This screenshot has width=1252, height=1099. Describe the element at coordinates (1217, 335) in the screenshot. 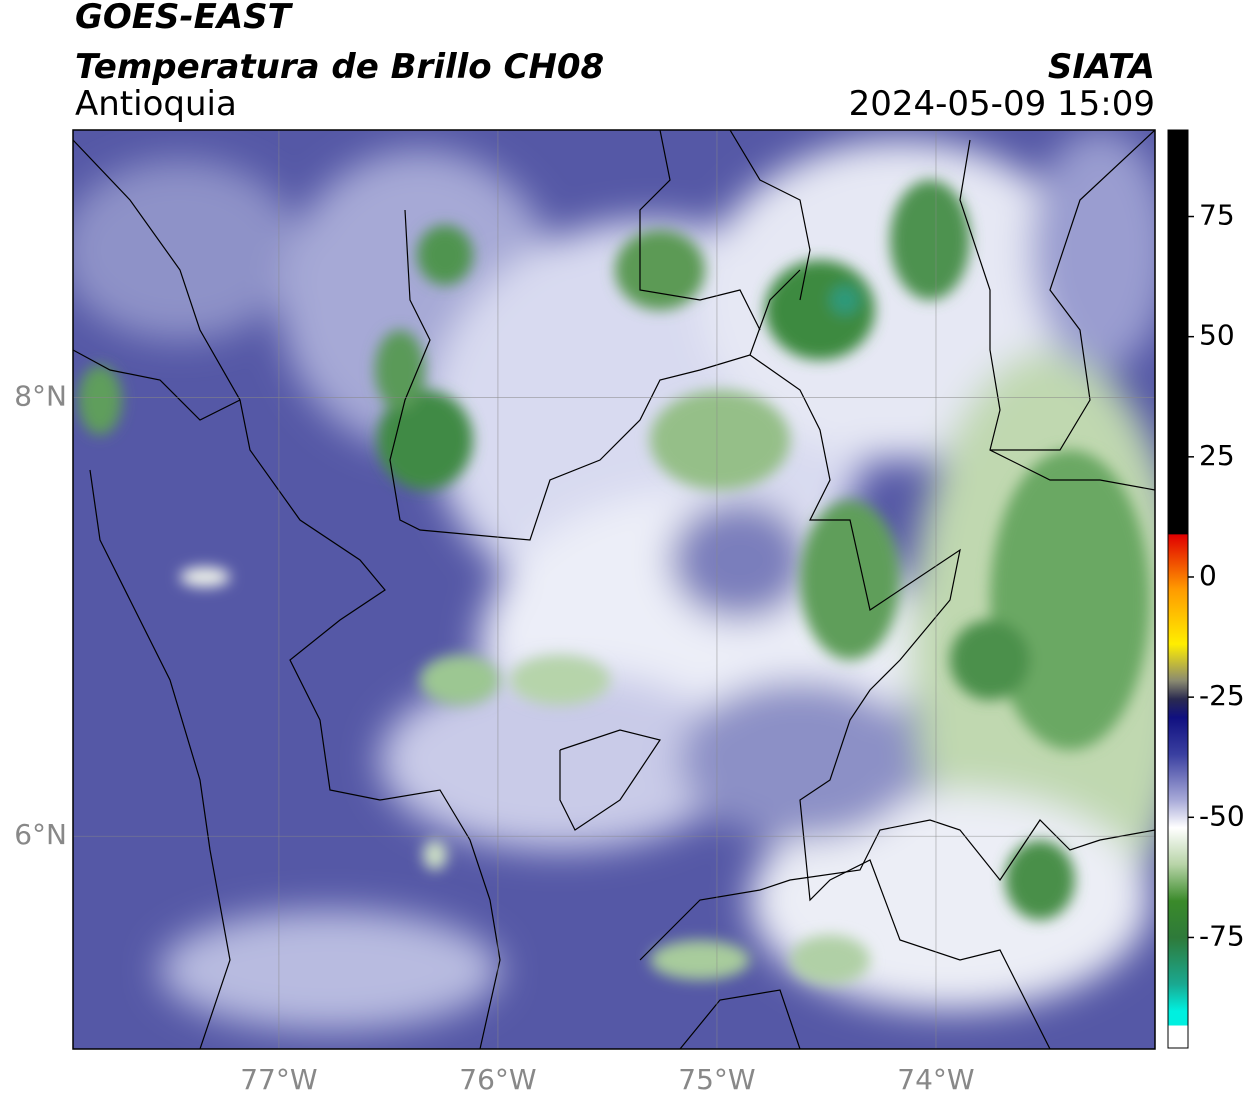

I see `colorbar-tick-label: 50` at that location.